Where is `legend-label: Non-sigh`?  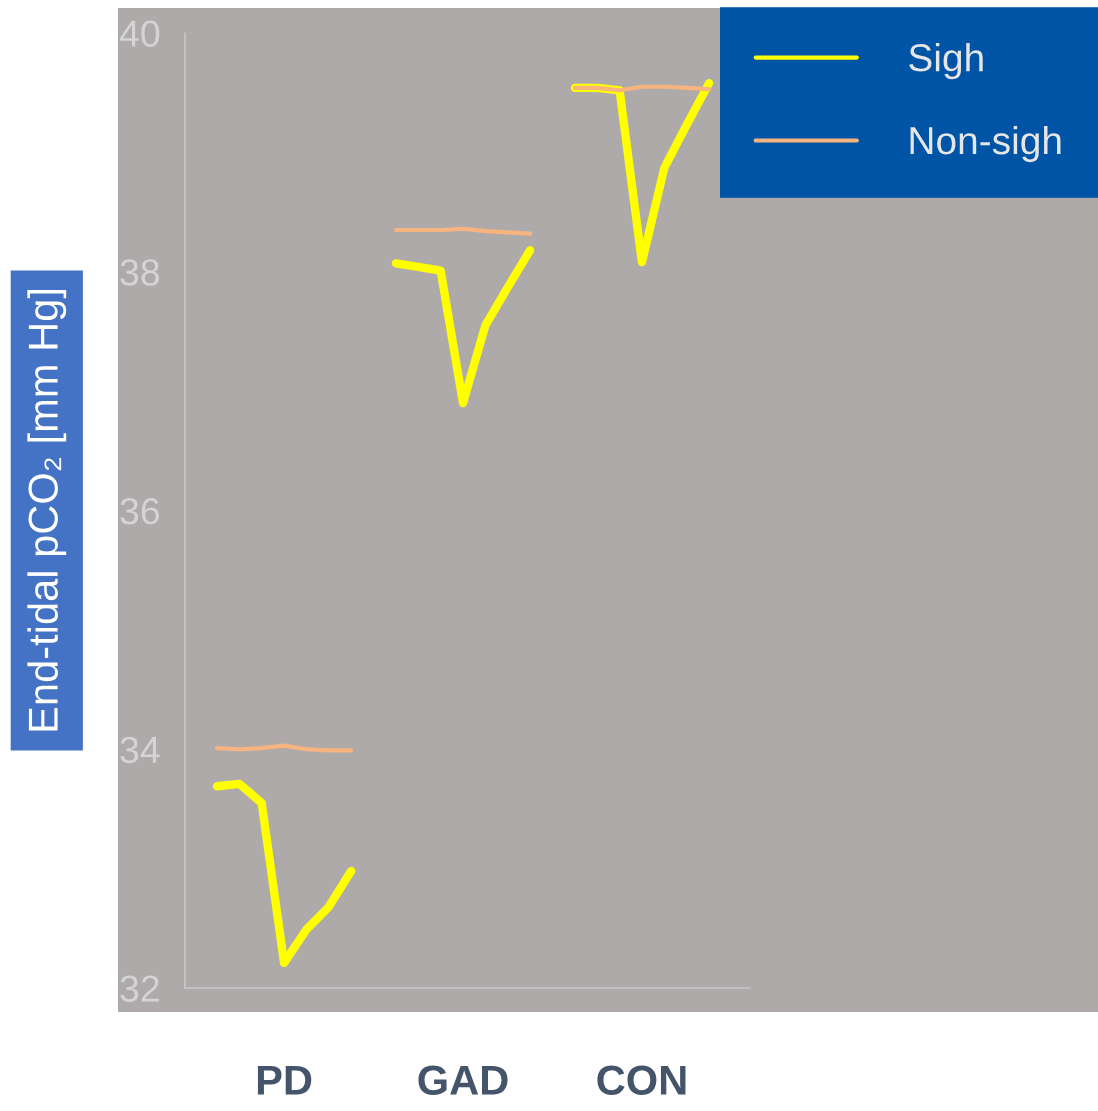
legend-label: Non-sigh is located at coordinates (985, 144).